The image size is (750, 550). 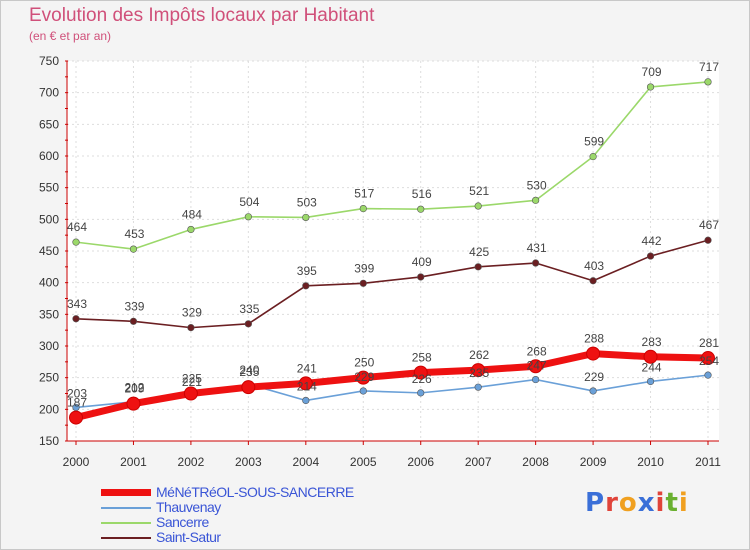 I want to click on legend-item: Thauvenay, so click(x=261, y=507).